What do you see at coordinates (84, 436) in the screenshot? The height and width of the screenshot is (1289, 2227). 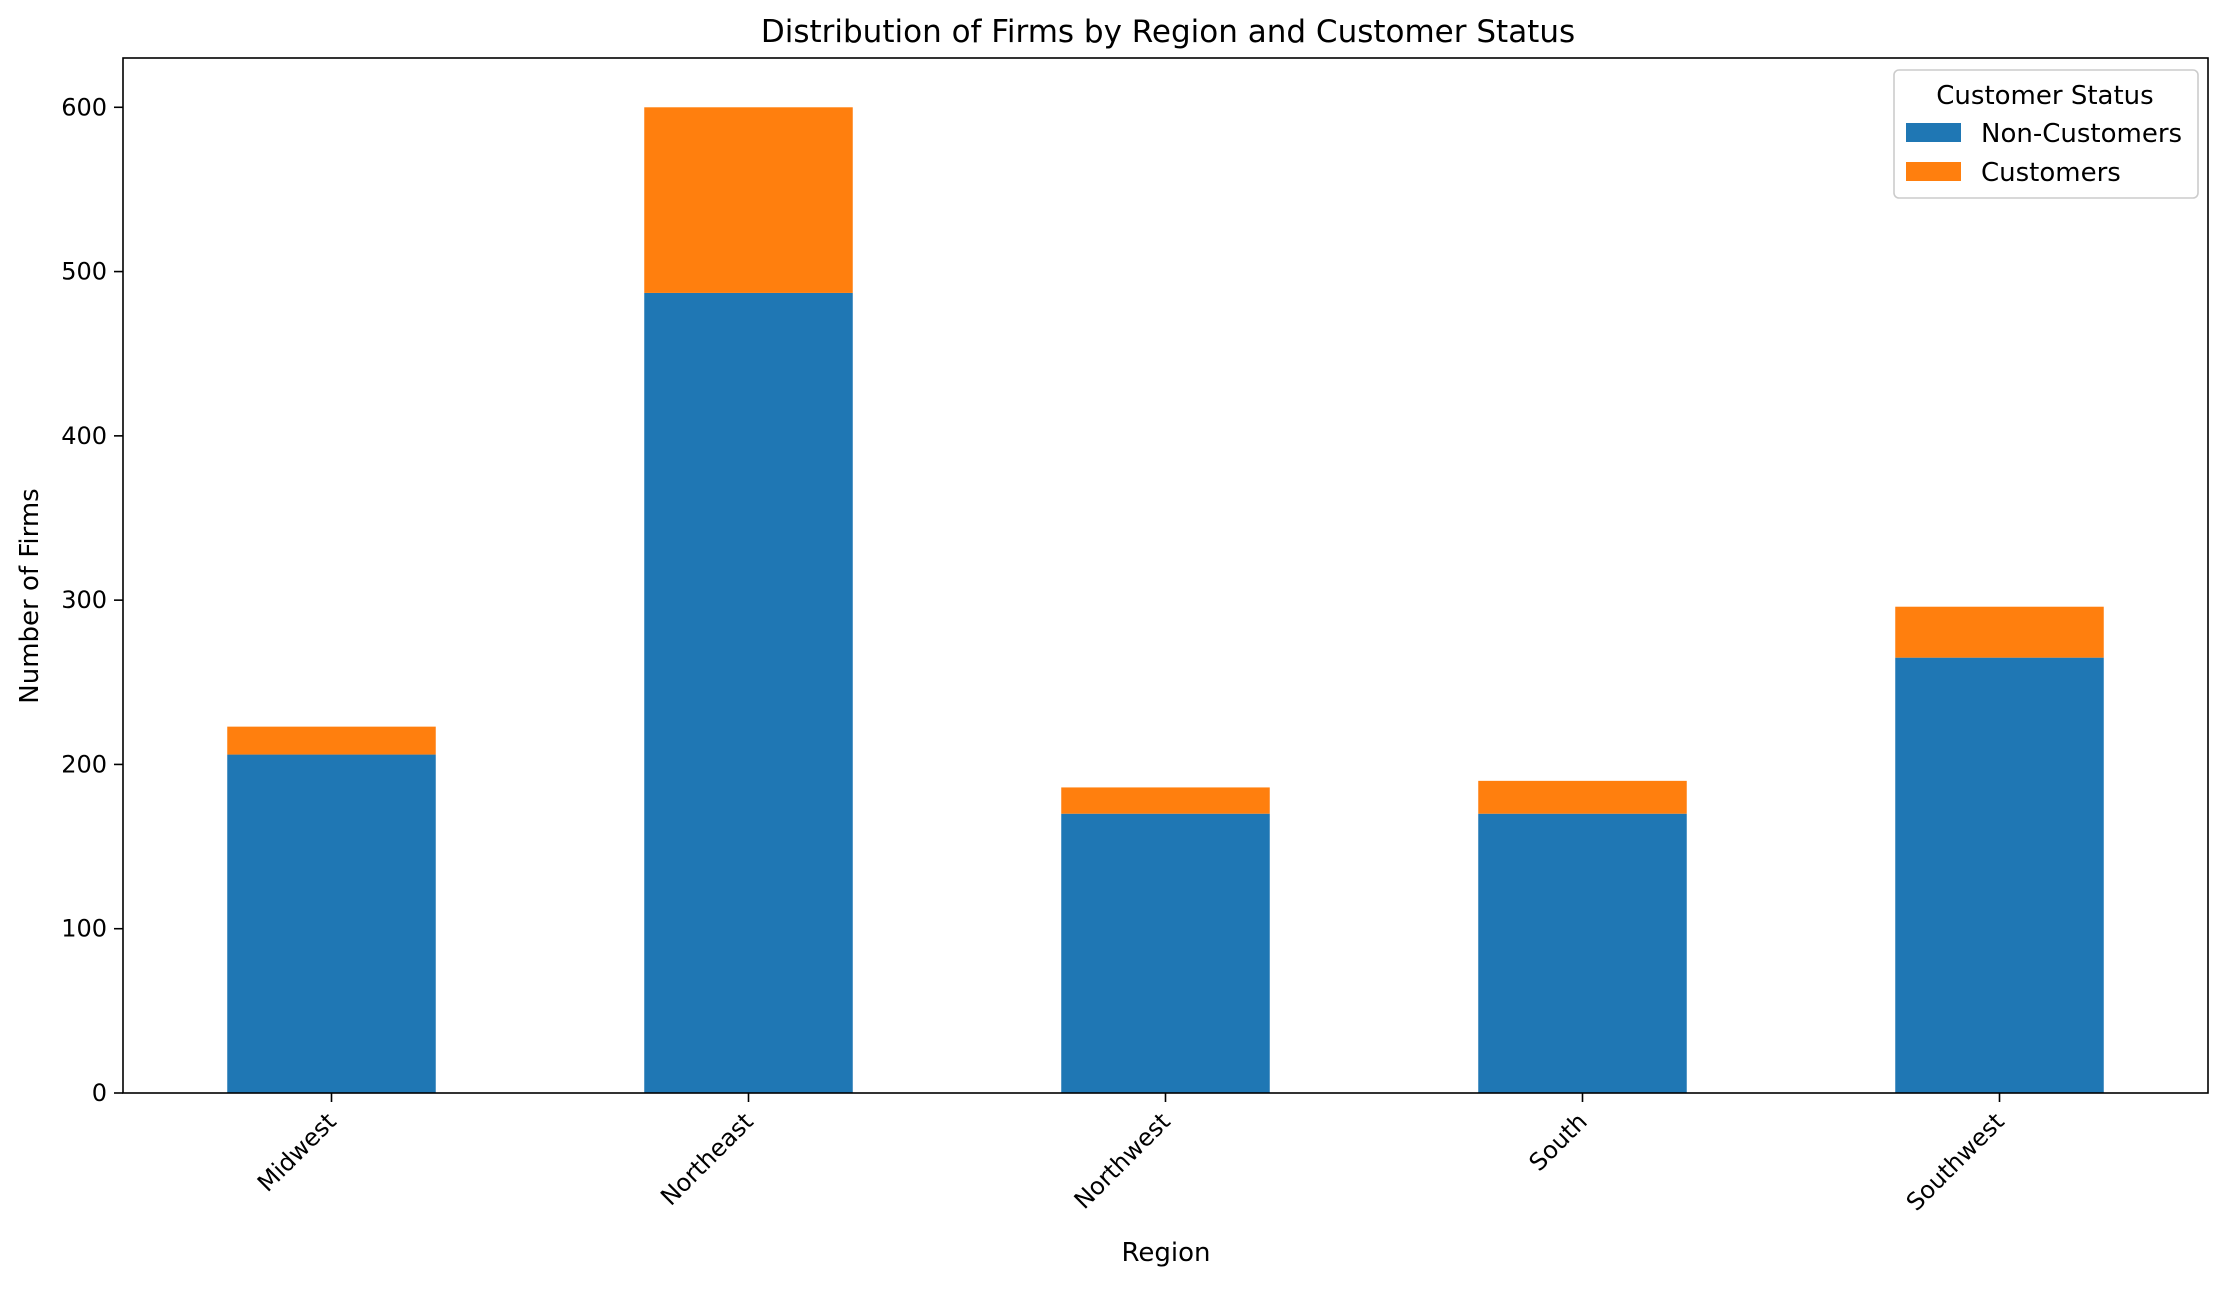 I see `y-tick-label: 400` at bounding box center [84, 436].